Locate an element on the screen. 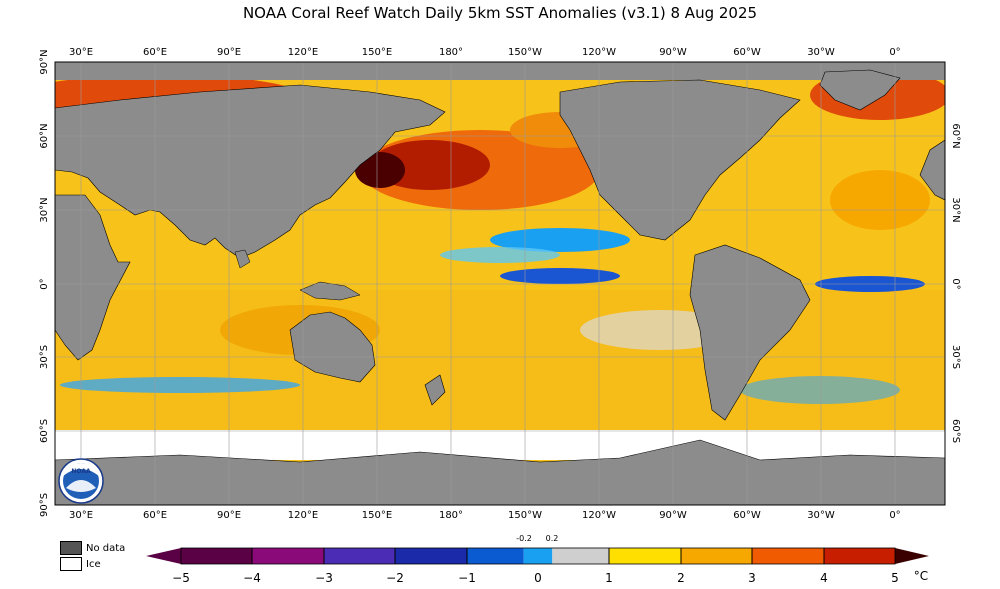 This screenshot has width=1000, height=589. colorbar-tick-label: −4 is located at coordinates (252, 578).